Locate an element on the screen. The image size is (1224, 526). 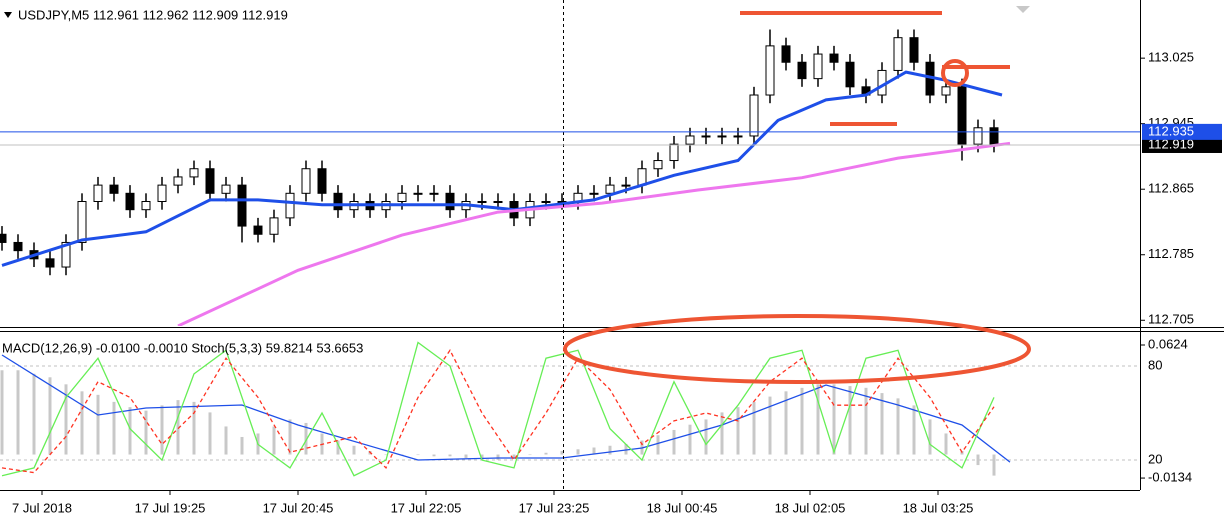
price-label: 112.935 is located at coordinates (1171, 130).